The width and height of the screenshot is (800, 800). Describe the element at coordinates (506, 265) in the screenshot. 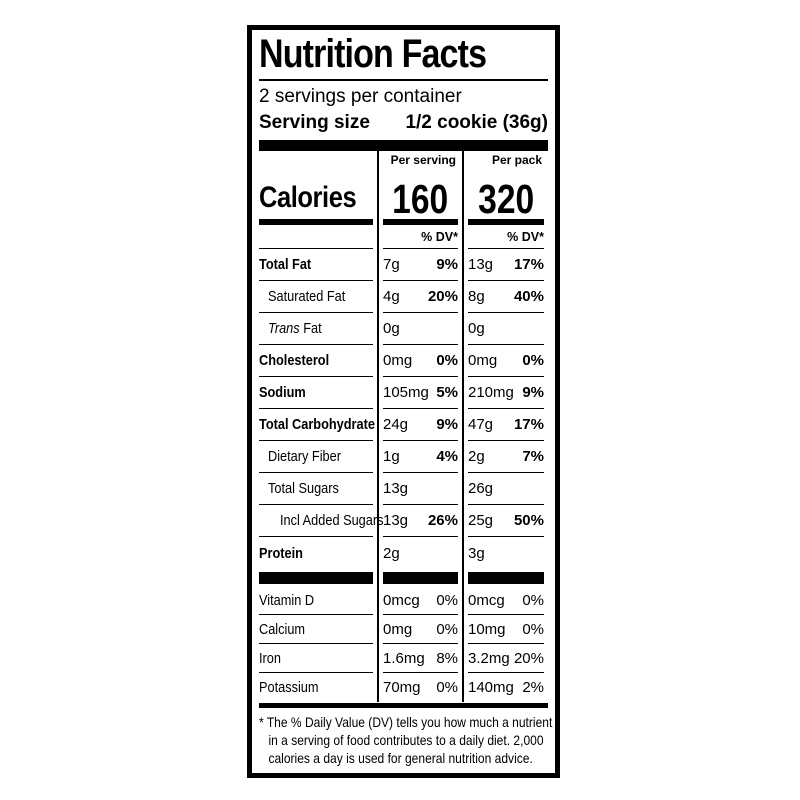

I see `nutrient-value-cell: 13g 17%` at that location.